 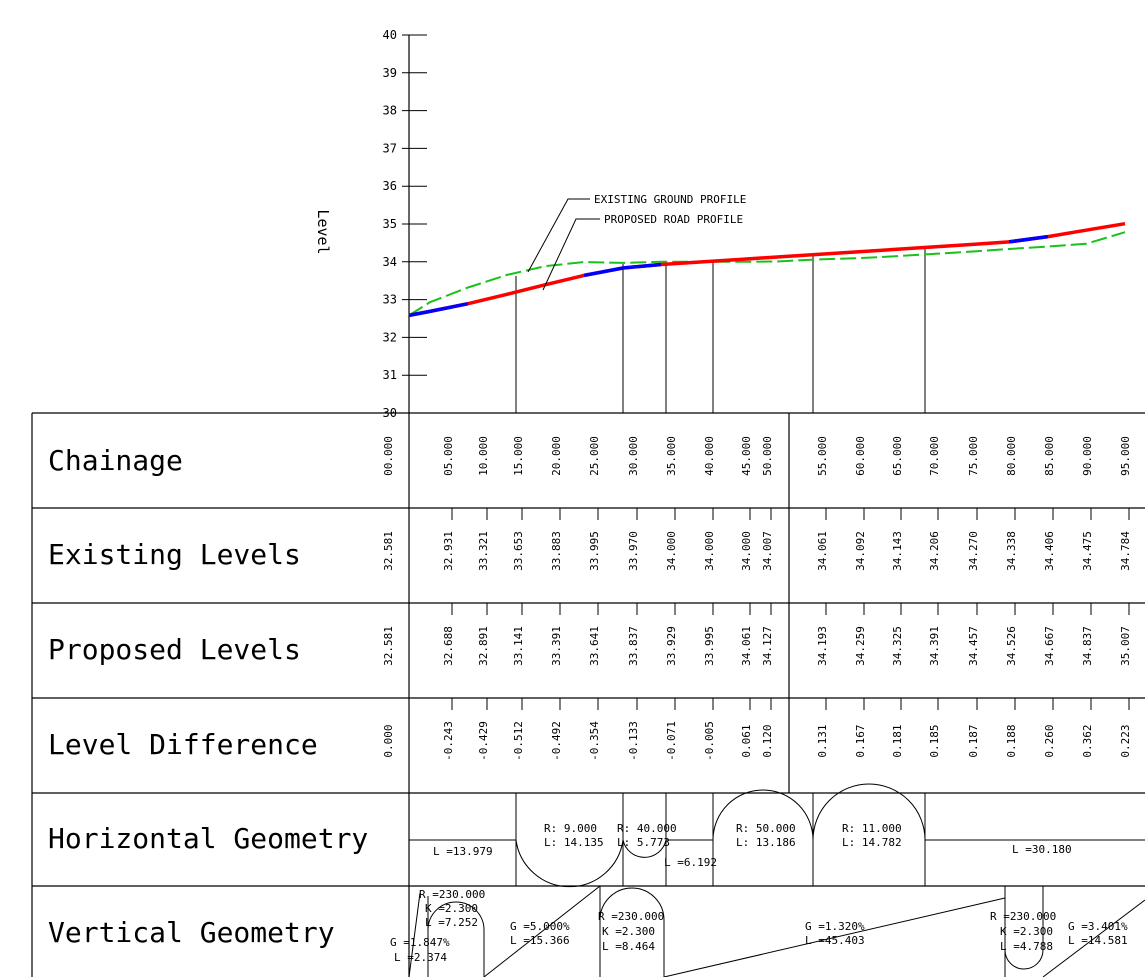 I want to click on level-difference-value: 0.061, so click(x=746, y=740).